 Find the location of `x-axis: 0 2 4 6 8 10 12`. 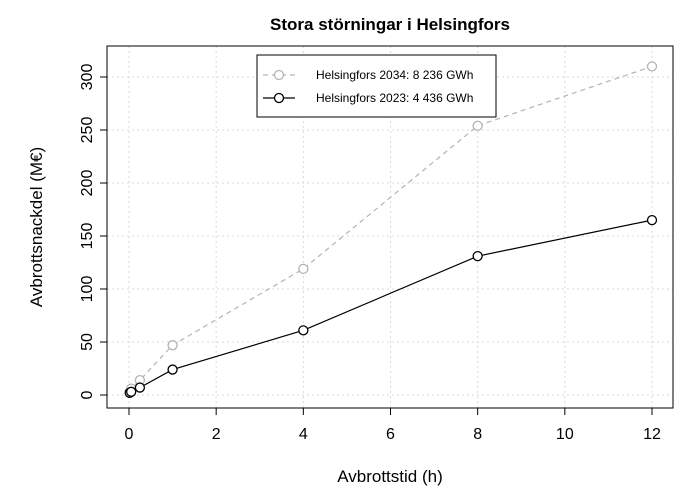

x-axis: 0 2 4 6 8 10 12 is located at coordinates (393, 425).